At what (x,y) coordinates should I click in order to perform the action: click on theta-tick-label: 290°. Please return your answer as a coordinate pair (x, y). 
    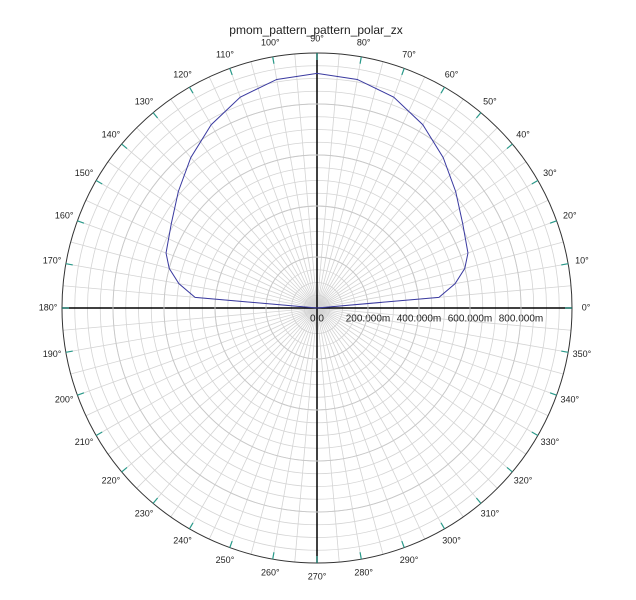
    Looking at the image, I should click on (409, 560).